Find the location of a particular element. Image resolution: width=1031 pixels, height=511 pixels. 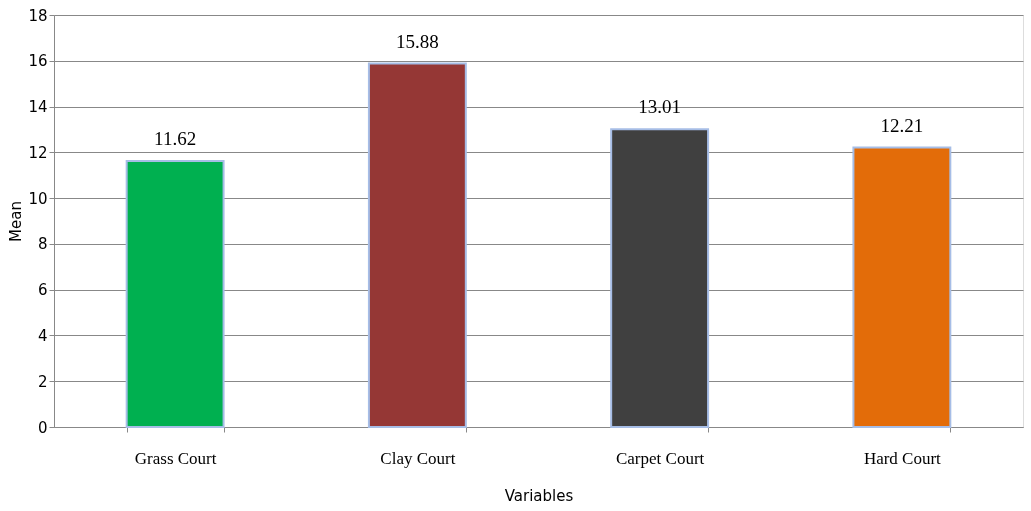

y-tick-label: 2 is located at coordinates (42, 381).